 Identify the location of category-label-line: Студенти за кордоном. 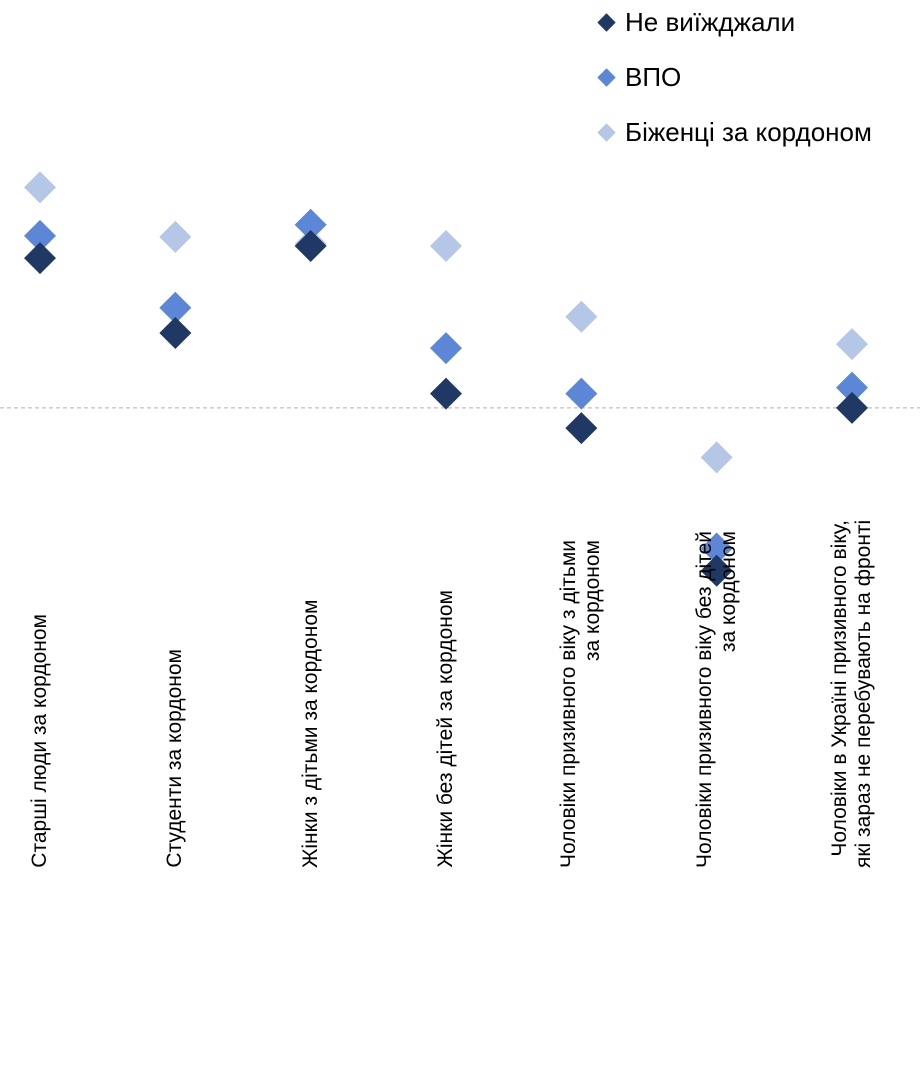
(175, 758).